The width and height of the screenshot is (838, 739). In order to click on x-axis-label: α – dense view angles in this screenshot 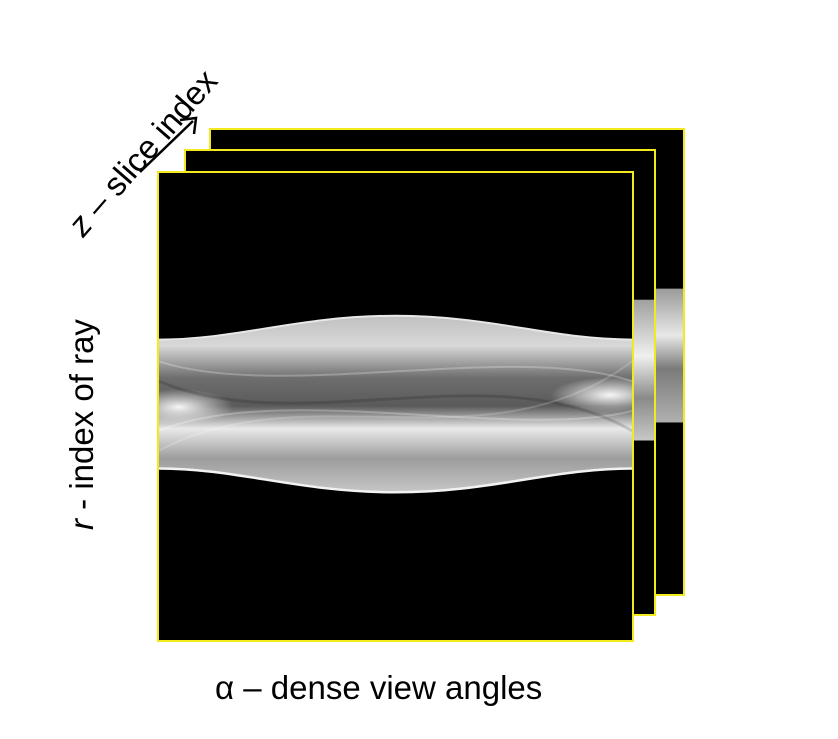, I will do `click(378, 687)`.